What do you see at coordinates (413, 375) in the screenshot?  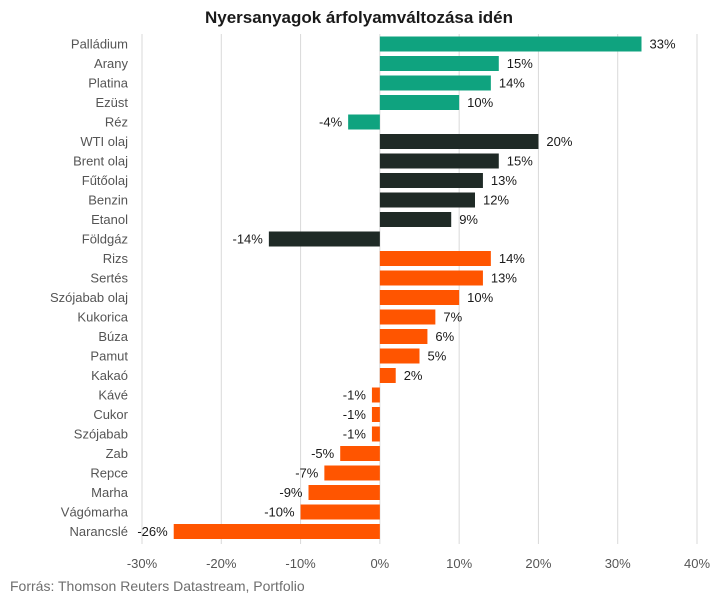 I see `value-label: 2%` at bounding box center [413, 375].